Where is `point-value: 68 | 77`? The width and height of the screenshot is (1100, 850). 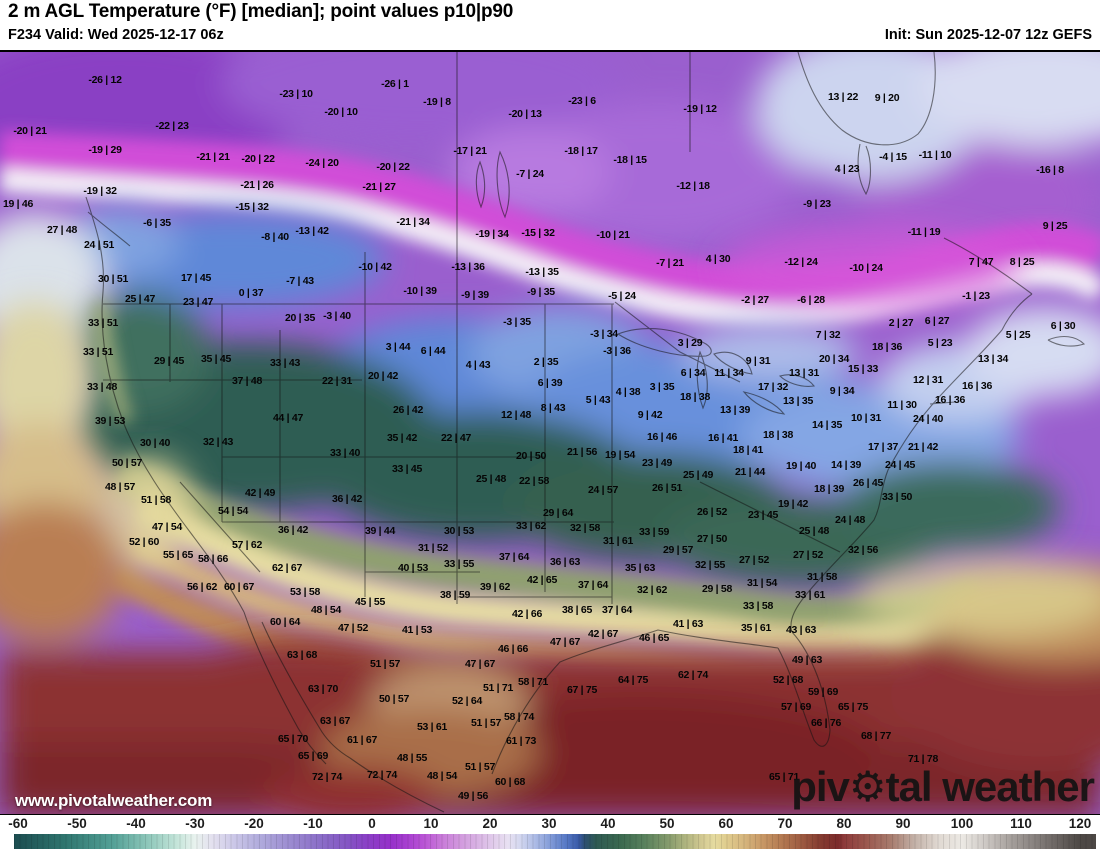 point-value: 68 | 77 is located at coordinates (876, 736).